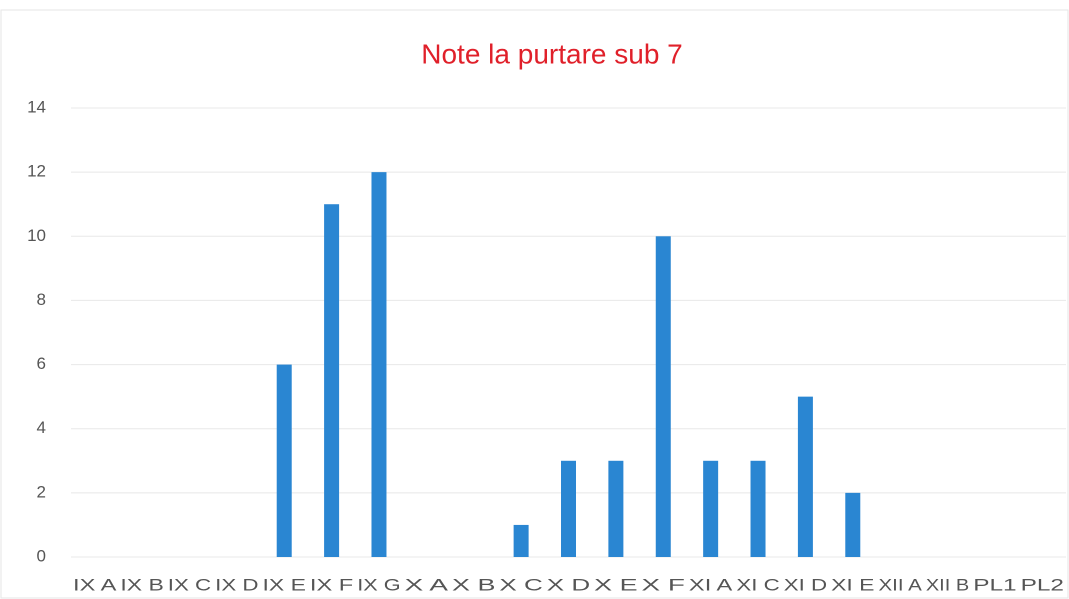 Image resolution: width=1069 pixels, height=599 pixels. What do you see at coordinates (378, 584) in the screenshot?
I see `x-tick-label: IX G` at bounding box center [378, 584].